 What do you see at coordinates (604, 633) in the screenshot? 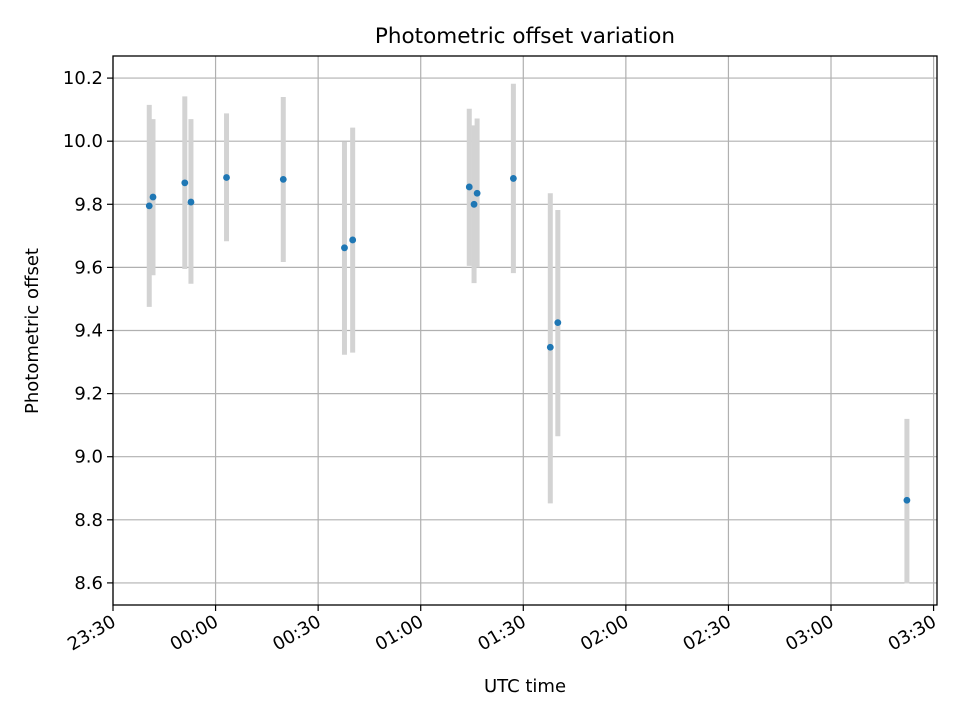
I see `x-tick-label: 02:00` at bounding box center [604, 633].